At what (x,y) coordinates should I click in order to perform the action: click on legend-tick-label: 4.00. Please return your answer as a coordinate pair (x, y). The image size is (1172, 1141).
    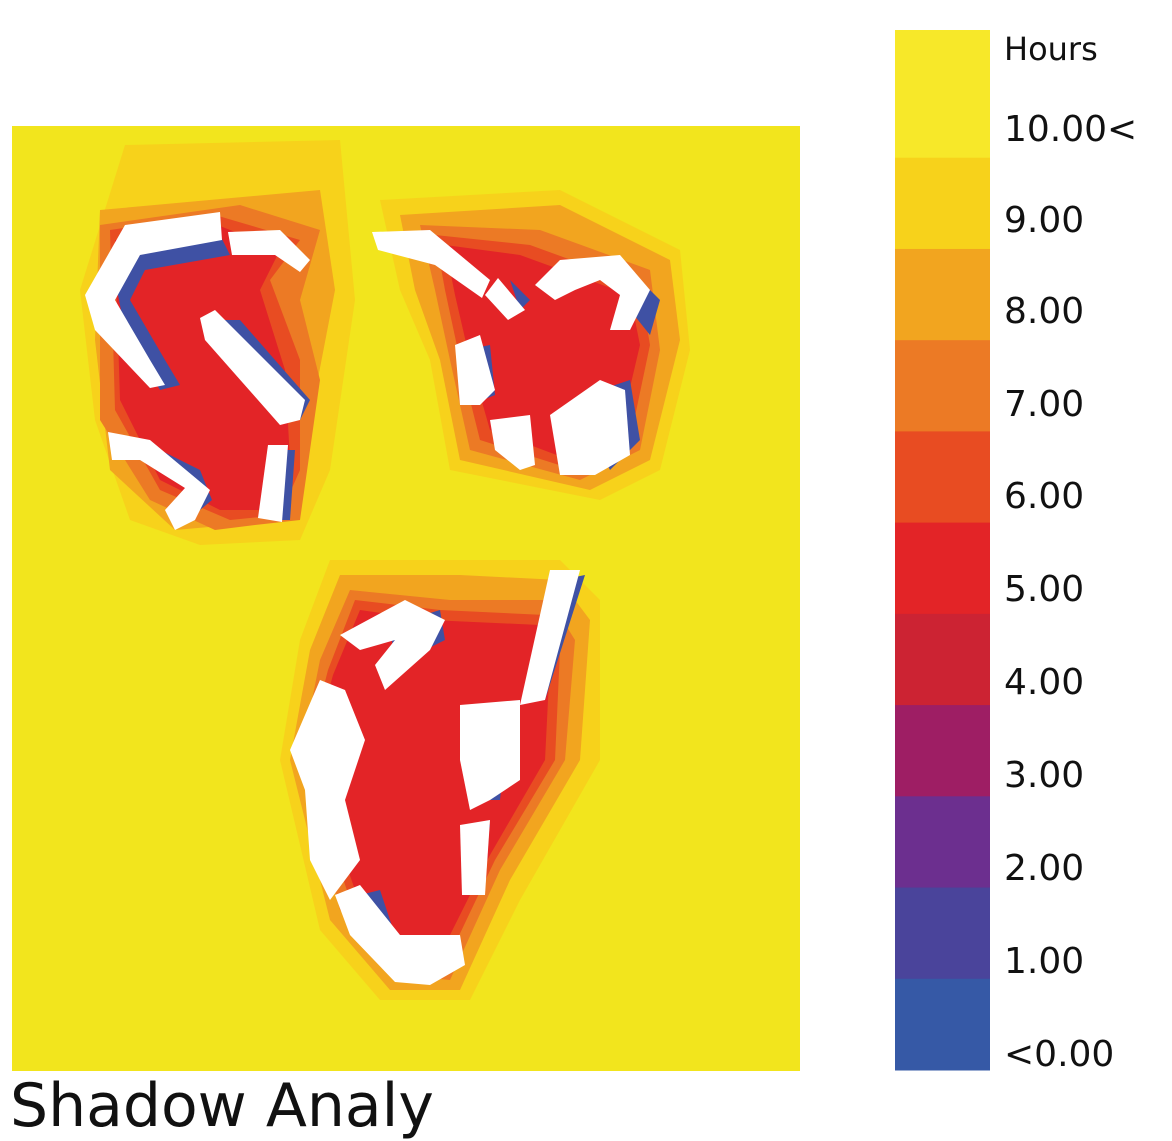
    Looking at the image, I should click on (1044, 682).